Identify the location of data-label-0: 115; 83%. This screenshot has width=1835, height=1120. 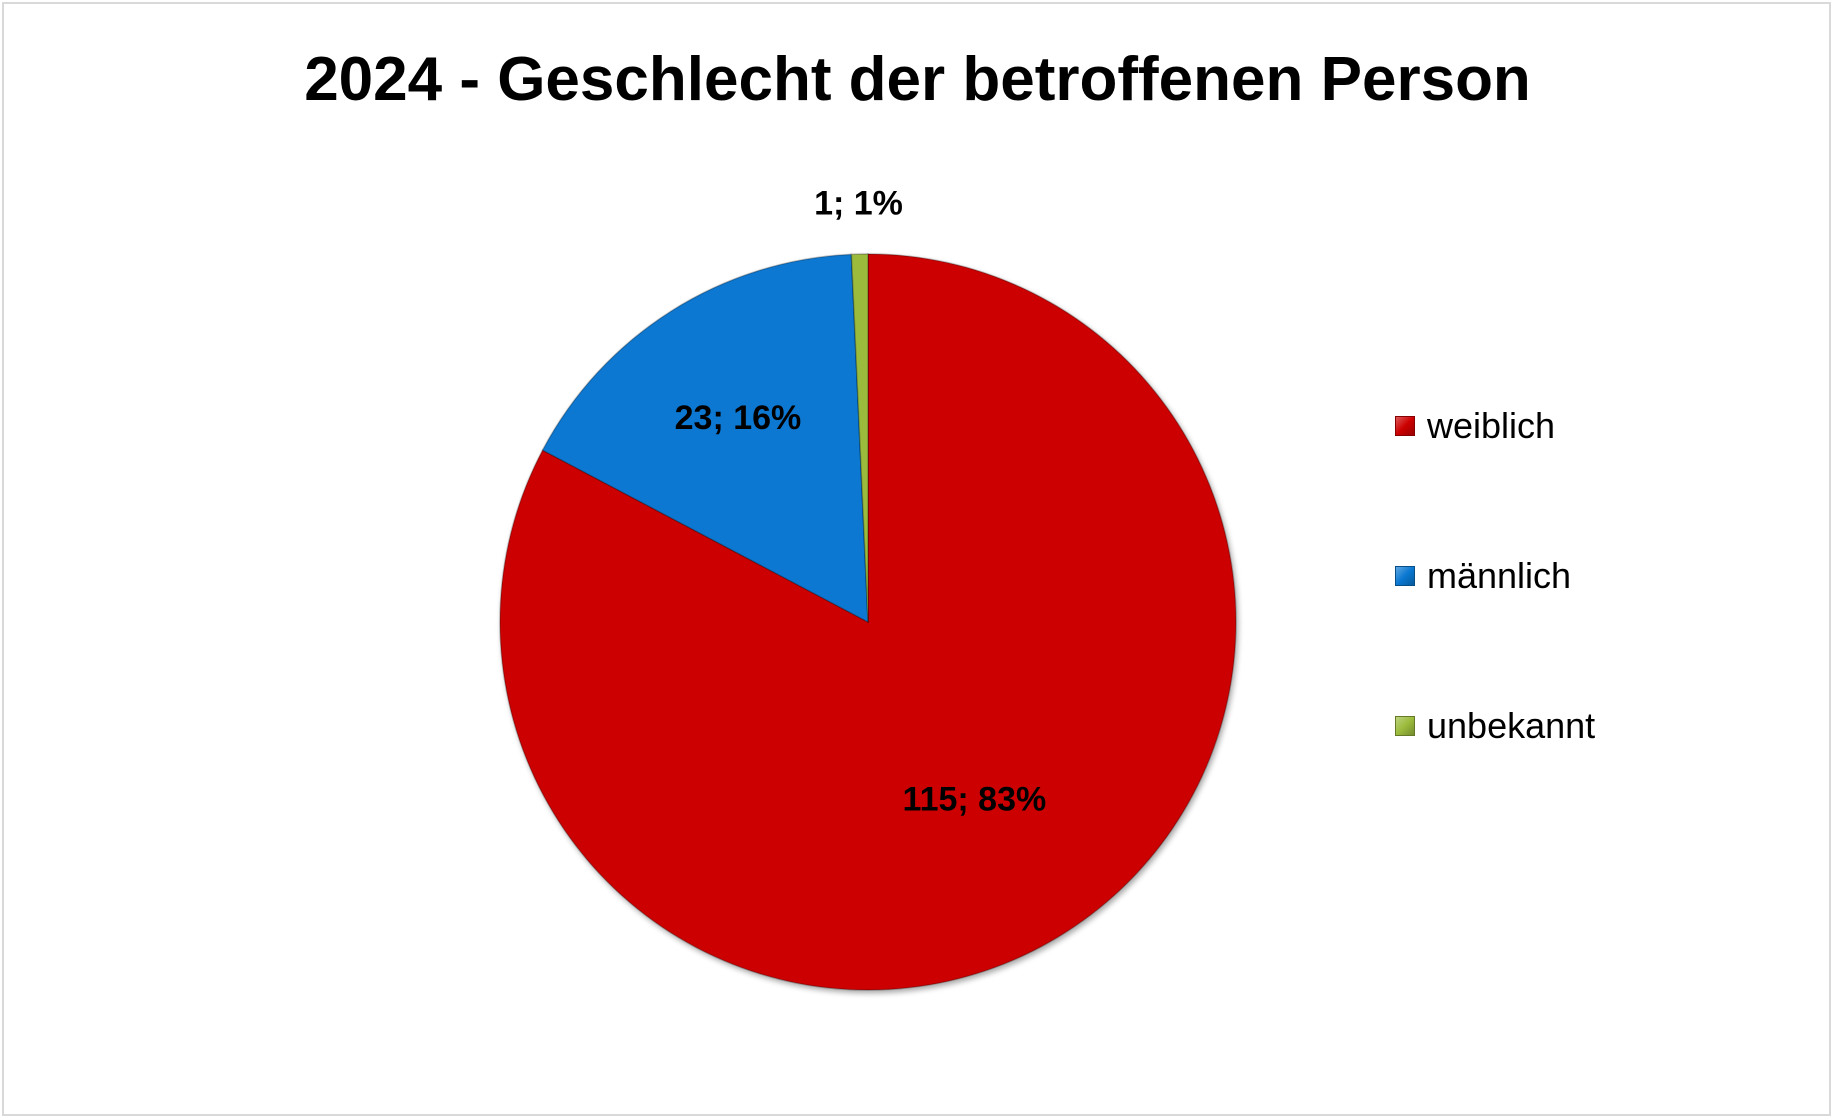
(975, 799).